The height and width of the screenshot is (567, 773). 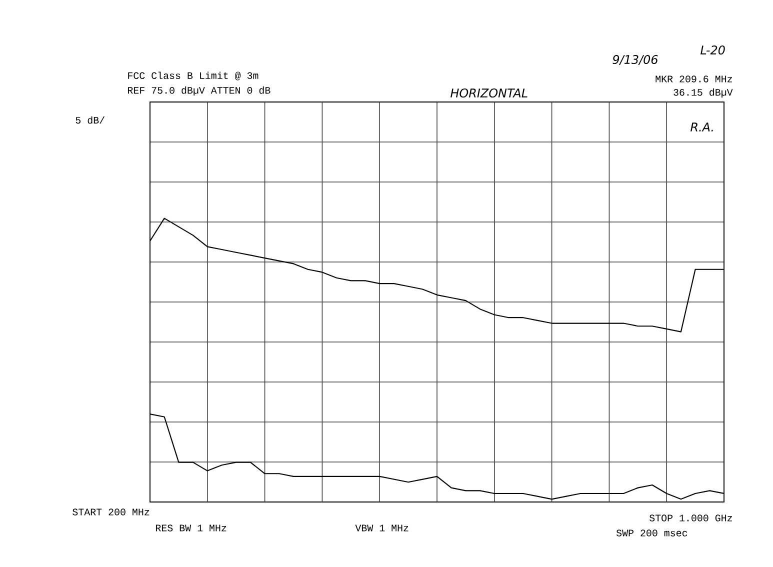 I want to click on text: STOP 1.000 GHz, so click(x=691, y=518).